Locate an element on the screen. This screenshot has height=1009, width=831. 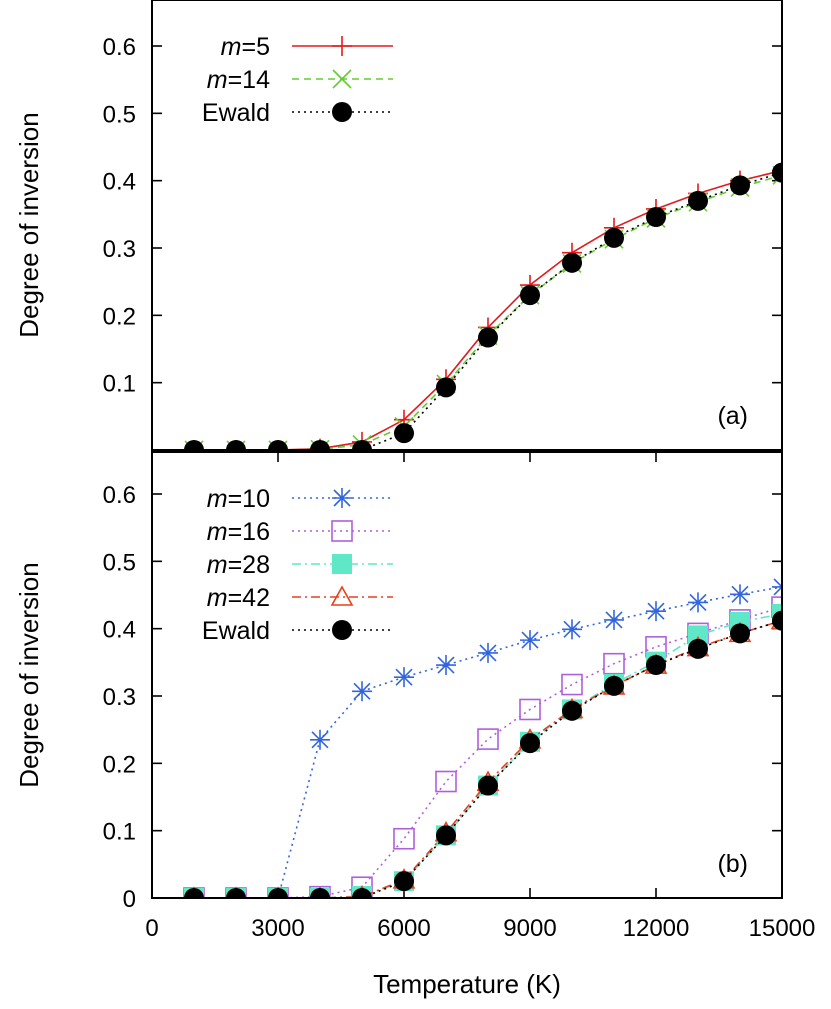
y-axis-label: Degree of inversion is located at coordinates (29, 224).